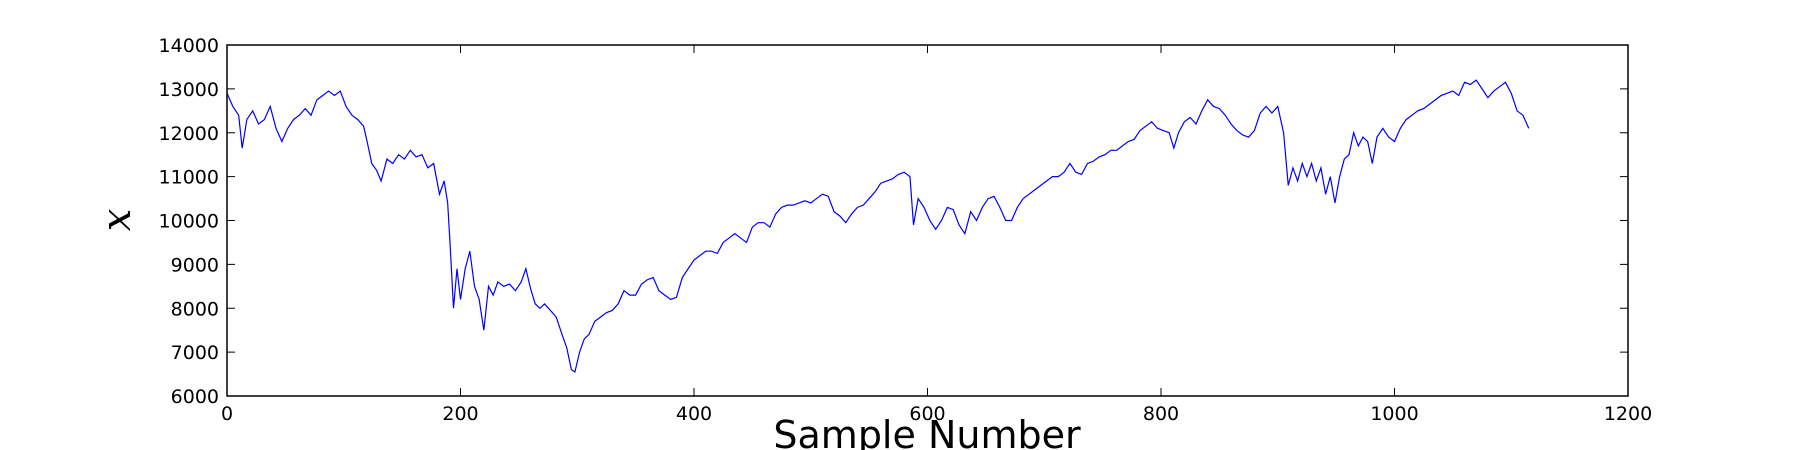 This screenshot has width=1800, height=450. Describe the element at coordinates (694, 414) in the screenshot. I see `x-tick-label: 400` at that location.